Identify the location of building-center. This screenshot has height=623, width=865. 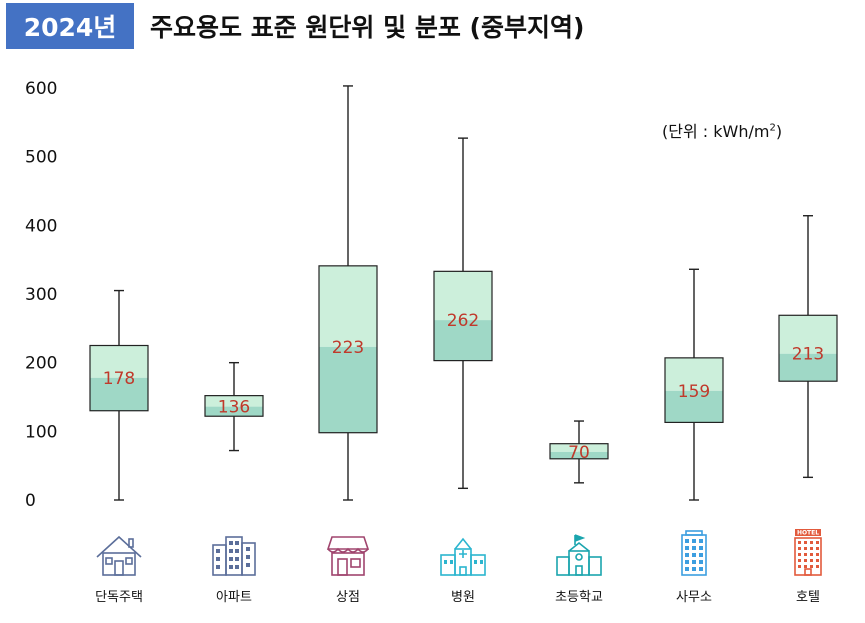
(234, 556).